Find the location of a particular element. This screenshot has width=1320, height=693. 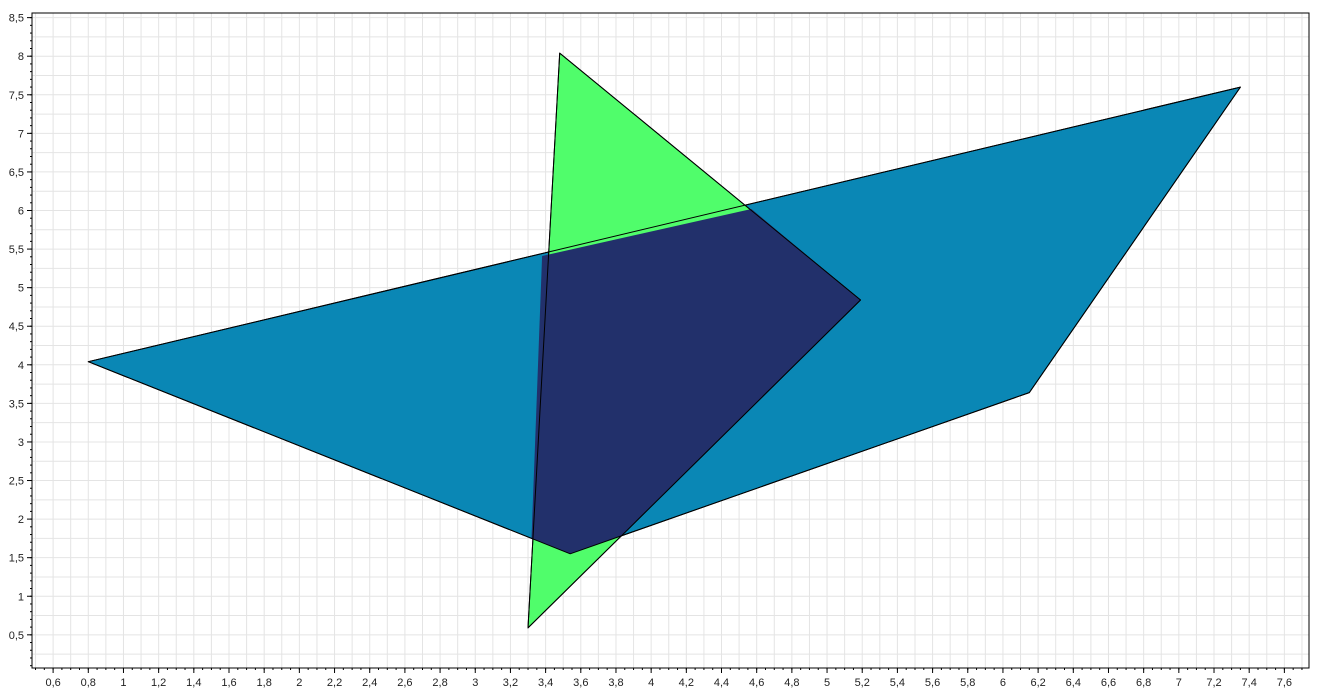

y-tick-label: 3,5 is located at coordinates (16, 404).